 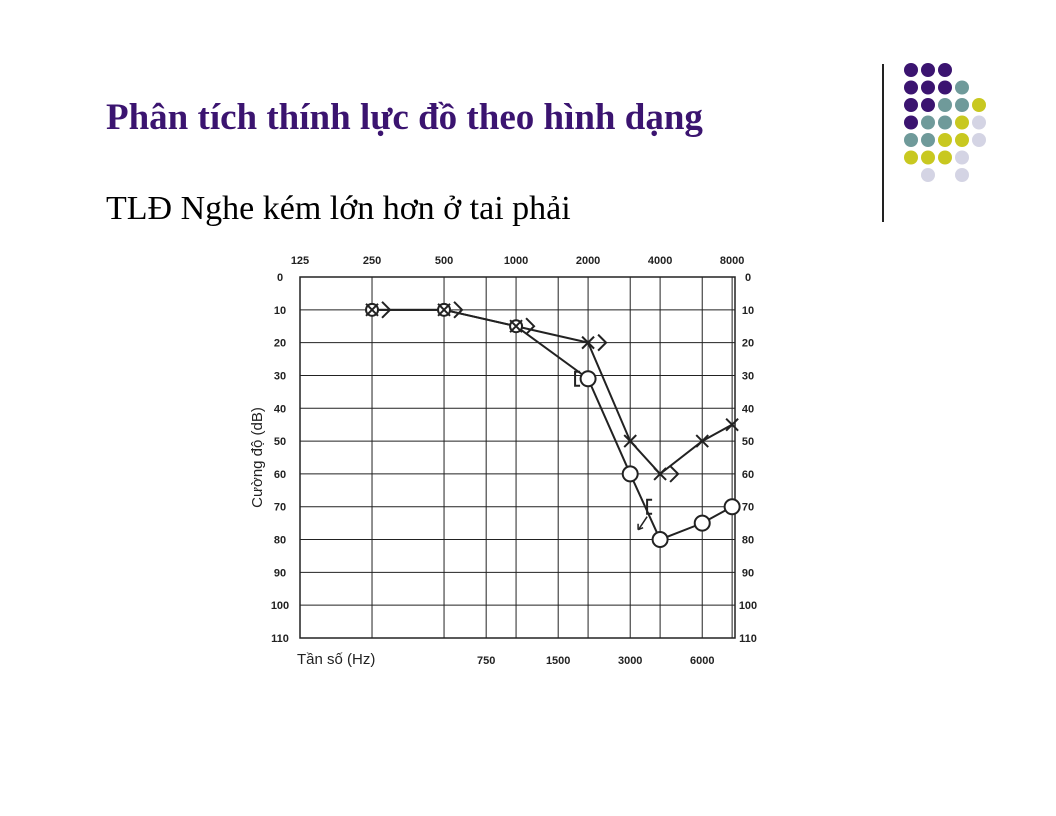 I want to click on x-tick-label-top: 1000, so click(x=516, y=261).